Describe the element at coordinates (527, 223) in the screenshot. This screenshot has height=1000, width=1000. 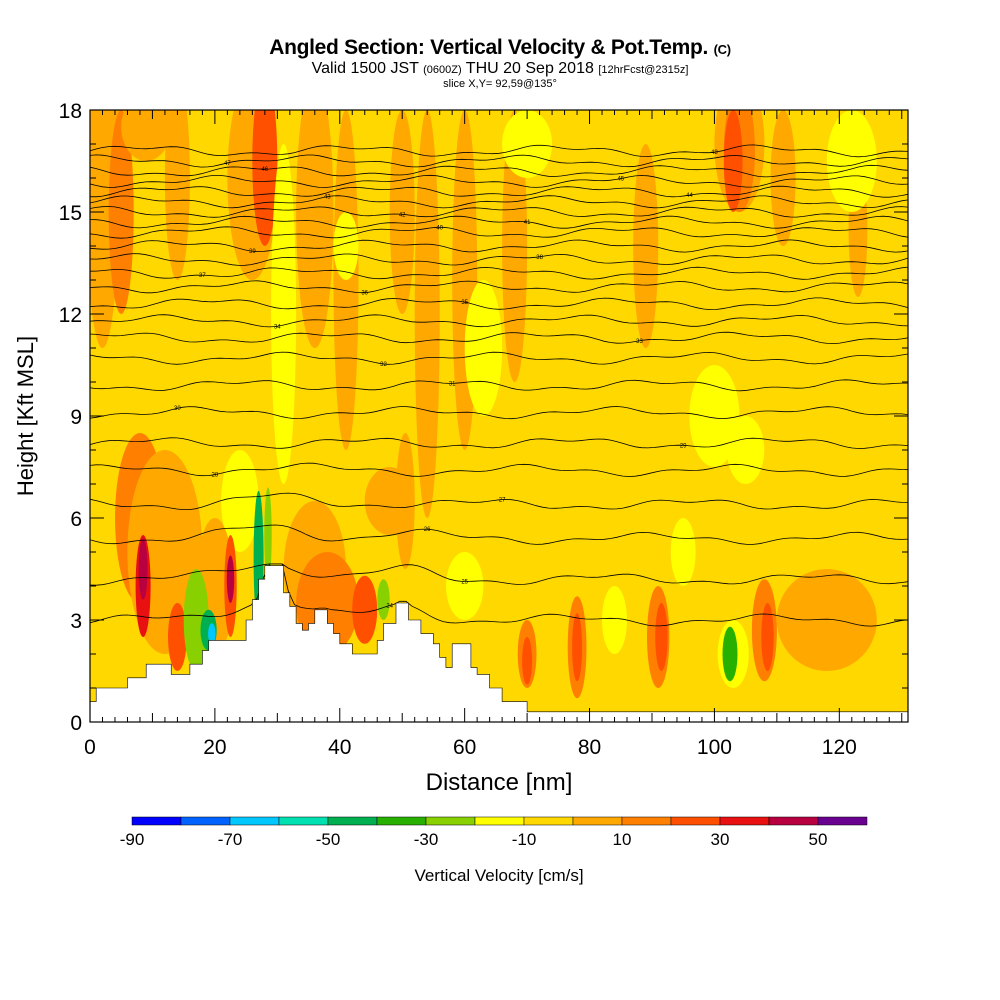
I see `isentrope-label: 41` at that location.